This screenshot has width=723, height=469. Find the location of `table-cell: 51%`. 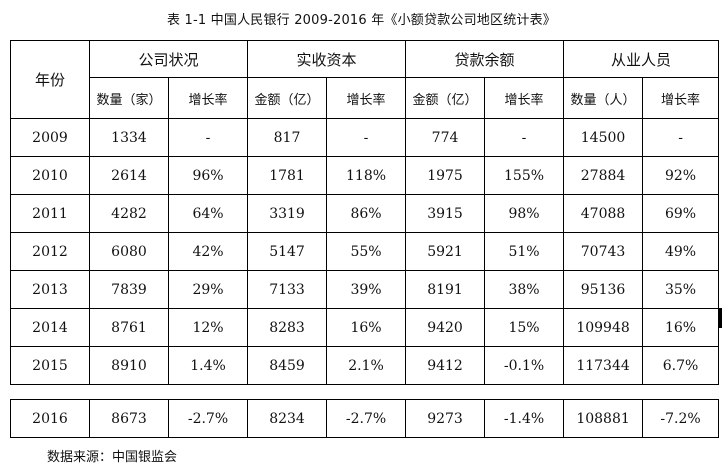

table-cell: 51% is located at coordinates (524, 251).